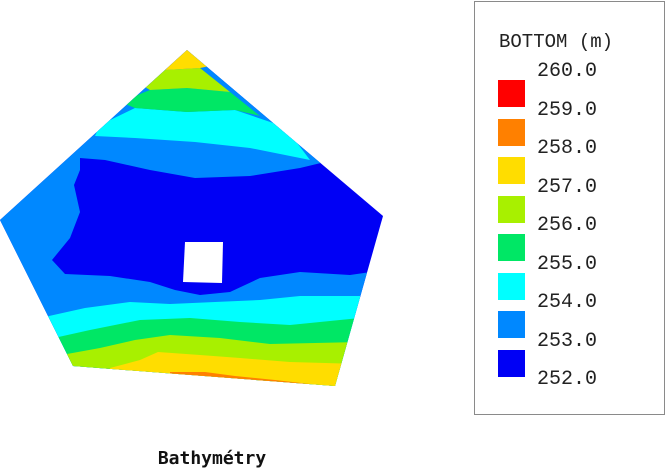 The width and height of the screenshot is (668, 470). I want to click on legend-level-label: 254.0, so click(567, 302).